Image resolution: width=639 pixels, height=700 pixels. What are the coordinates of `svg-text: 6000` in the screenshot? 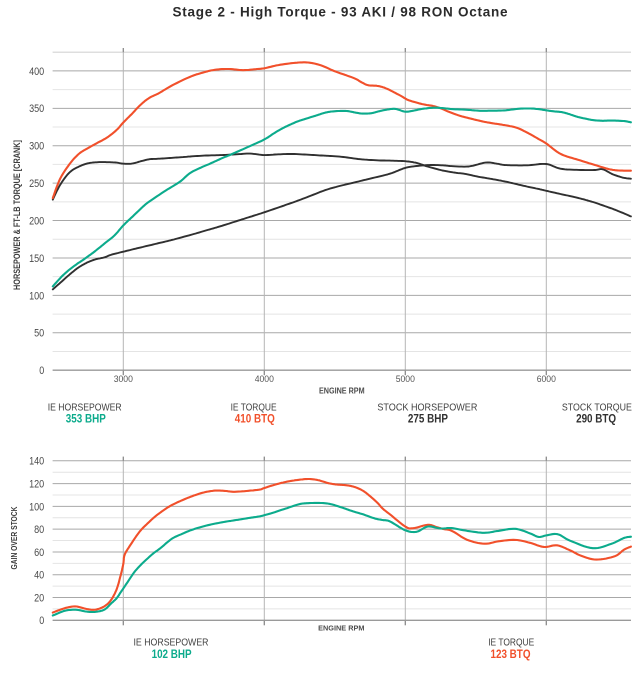 It's located at (546, 379).